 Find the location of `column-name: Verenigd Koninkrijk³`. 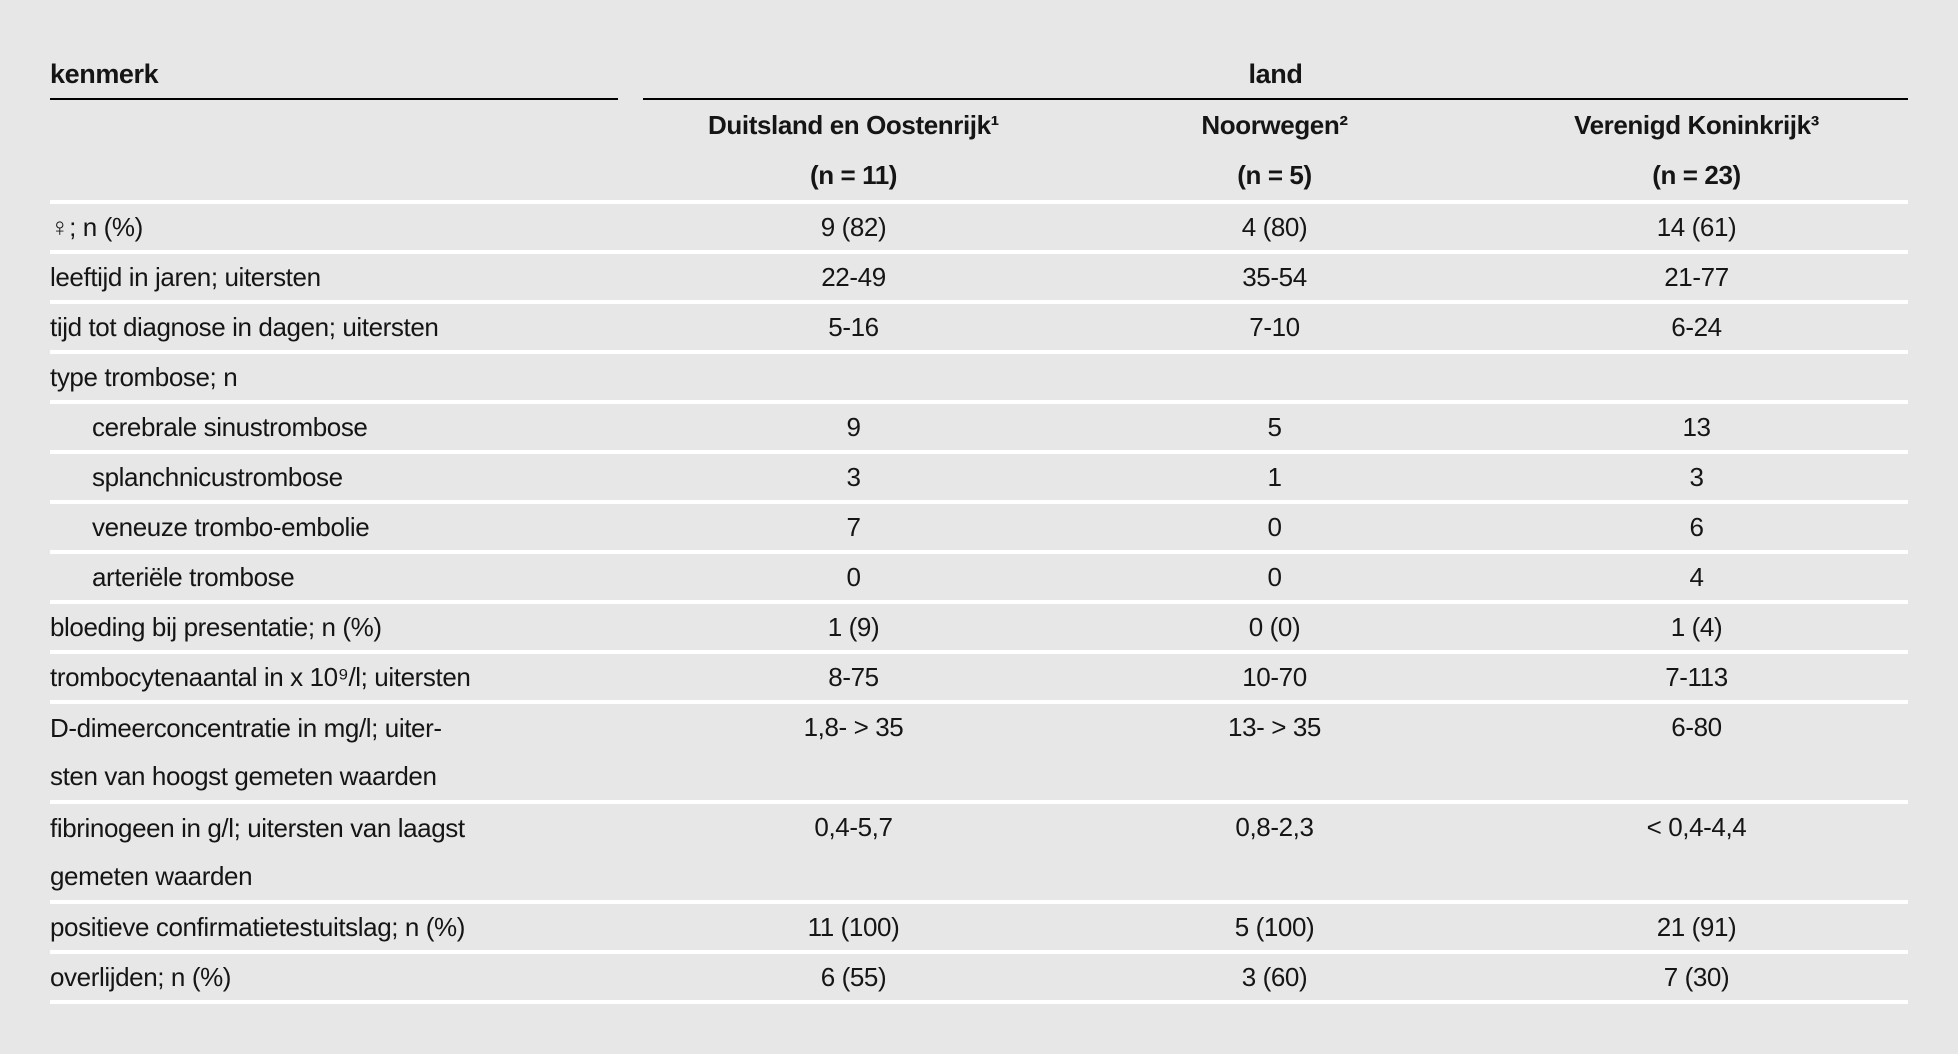

column-name: Verenigd Koninkrijk³ is located at coordinates (1696, 125).